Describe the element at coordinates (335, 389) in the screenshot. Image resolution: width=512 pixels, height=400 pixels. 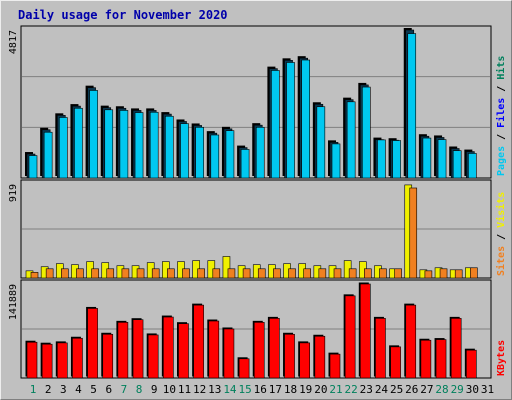
I see `x-tick-label: 21` at that location.